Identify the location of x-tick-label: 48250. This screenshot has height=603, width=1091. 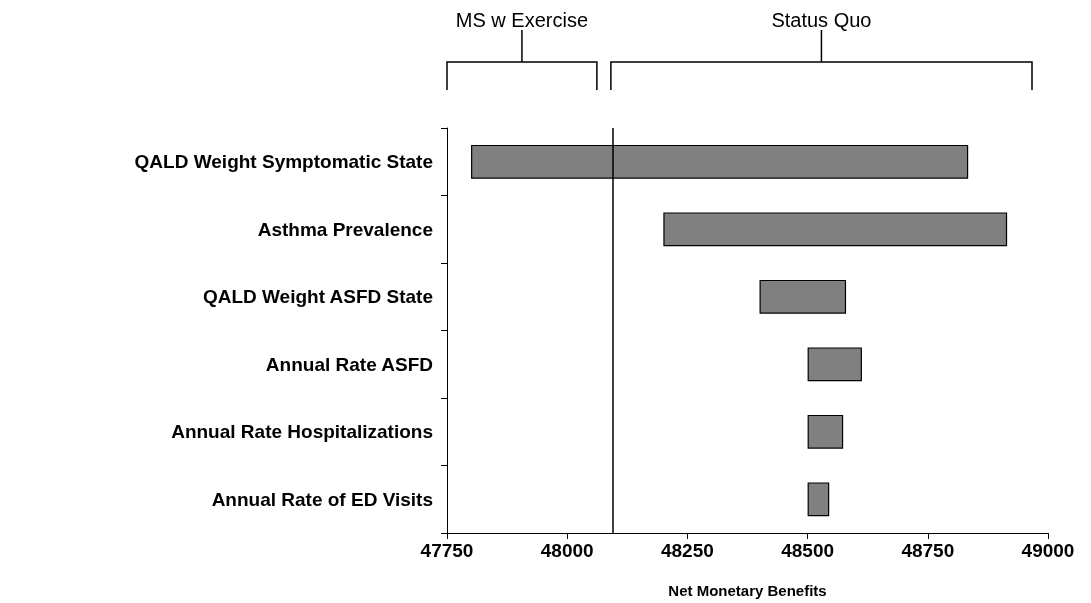
(687, 550).